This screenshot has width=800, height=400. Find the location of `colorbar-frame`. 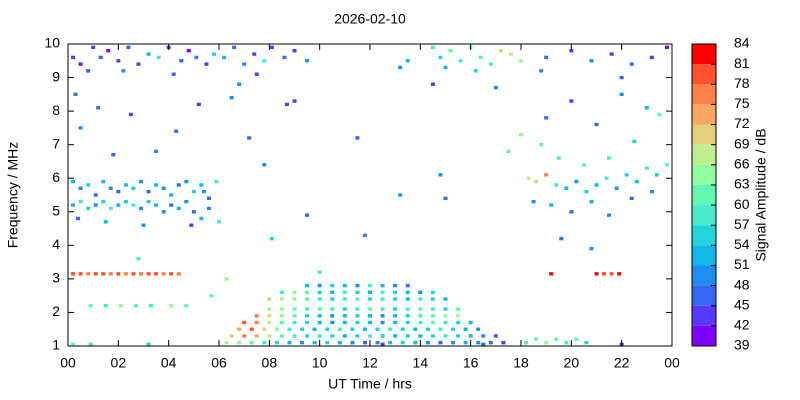

colorbar-frame is located at coordinates (704, 195).